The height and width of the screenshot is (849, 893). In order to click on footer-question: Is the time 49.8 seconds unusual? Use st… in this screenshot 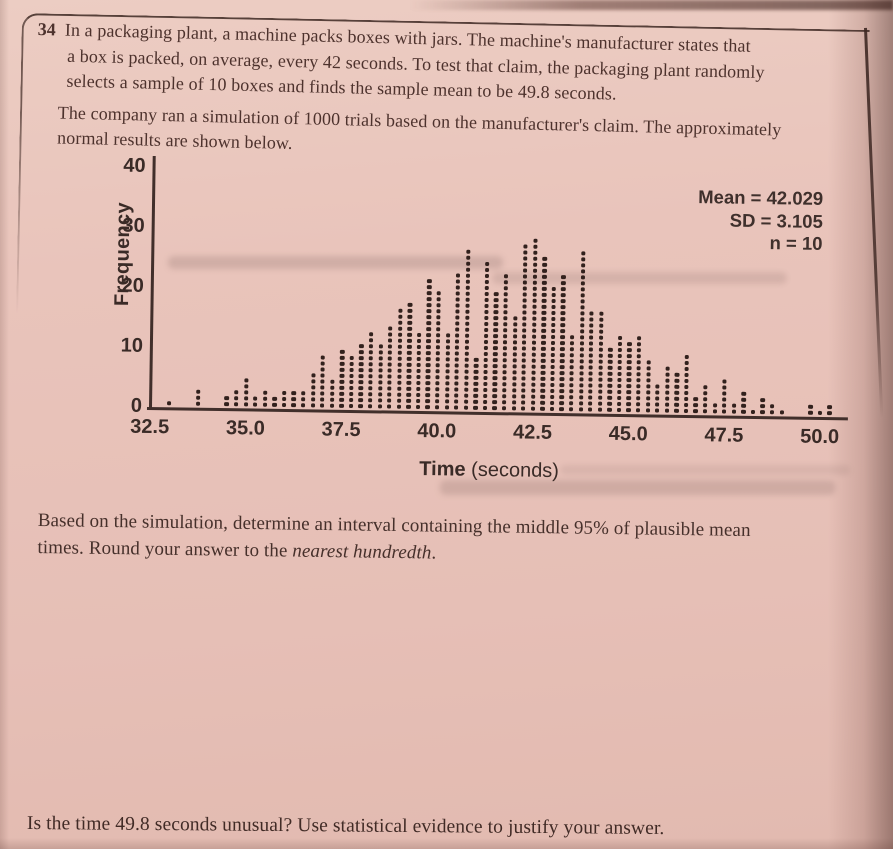, I will do `click(345, 826)`.